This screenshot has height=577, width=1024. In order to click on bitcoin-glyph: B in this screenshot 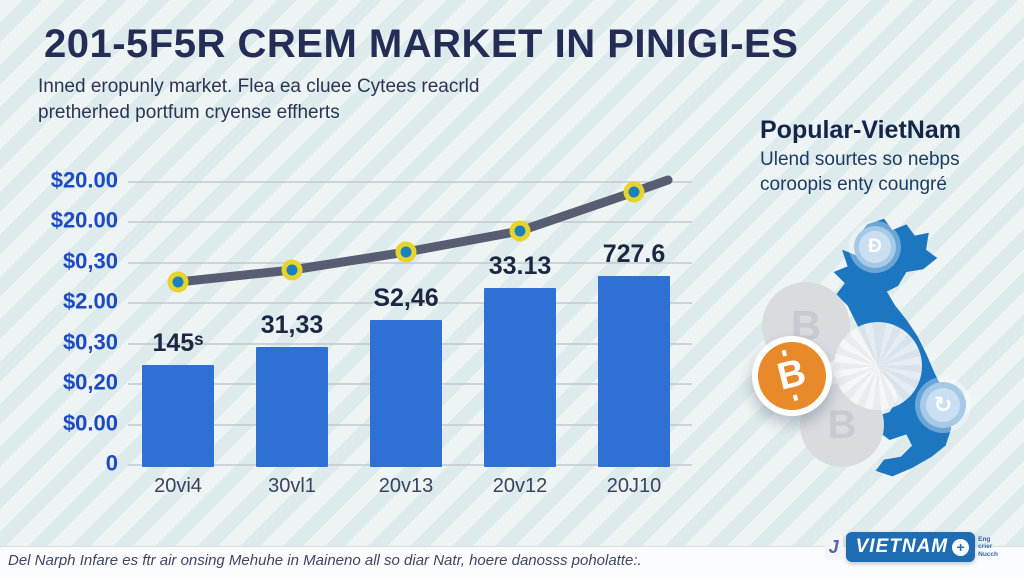, I will do `click(792, 375)`.